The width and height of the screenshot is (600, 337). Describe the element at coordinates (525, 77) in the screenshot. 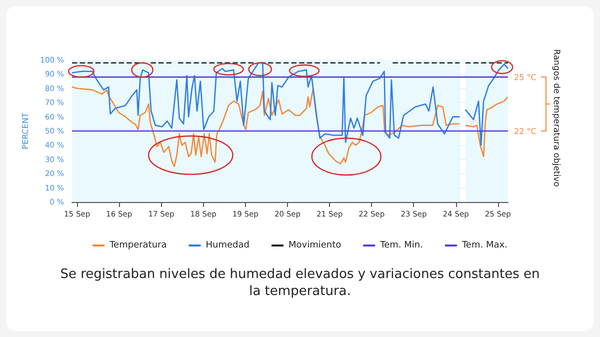

I see `annotation: 25 °C` at that location.